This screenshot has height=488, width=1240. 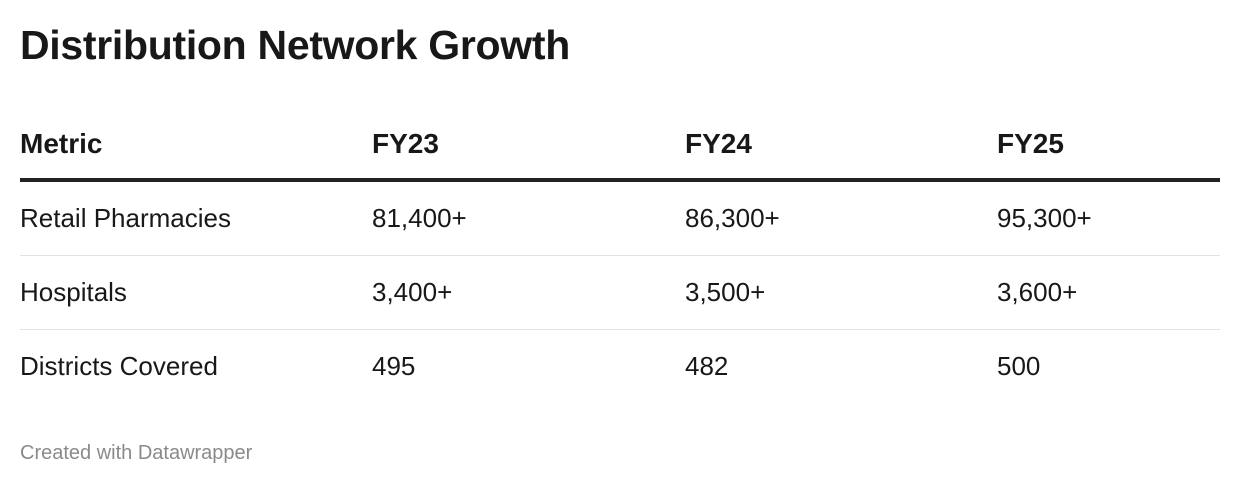 I want to click on table-header-row: Metric FY23 FY24 FY25, so click(x=620, y=146).